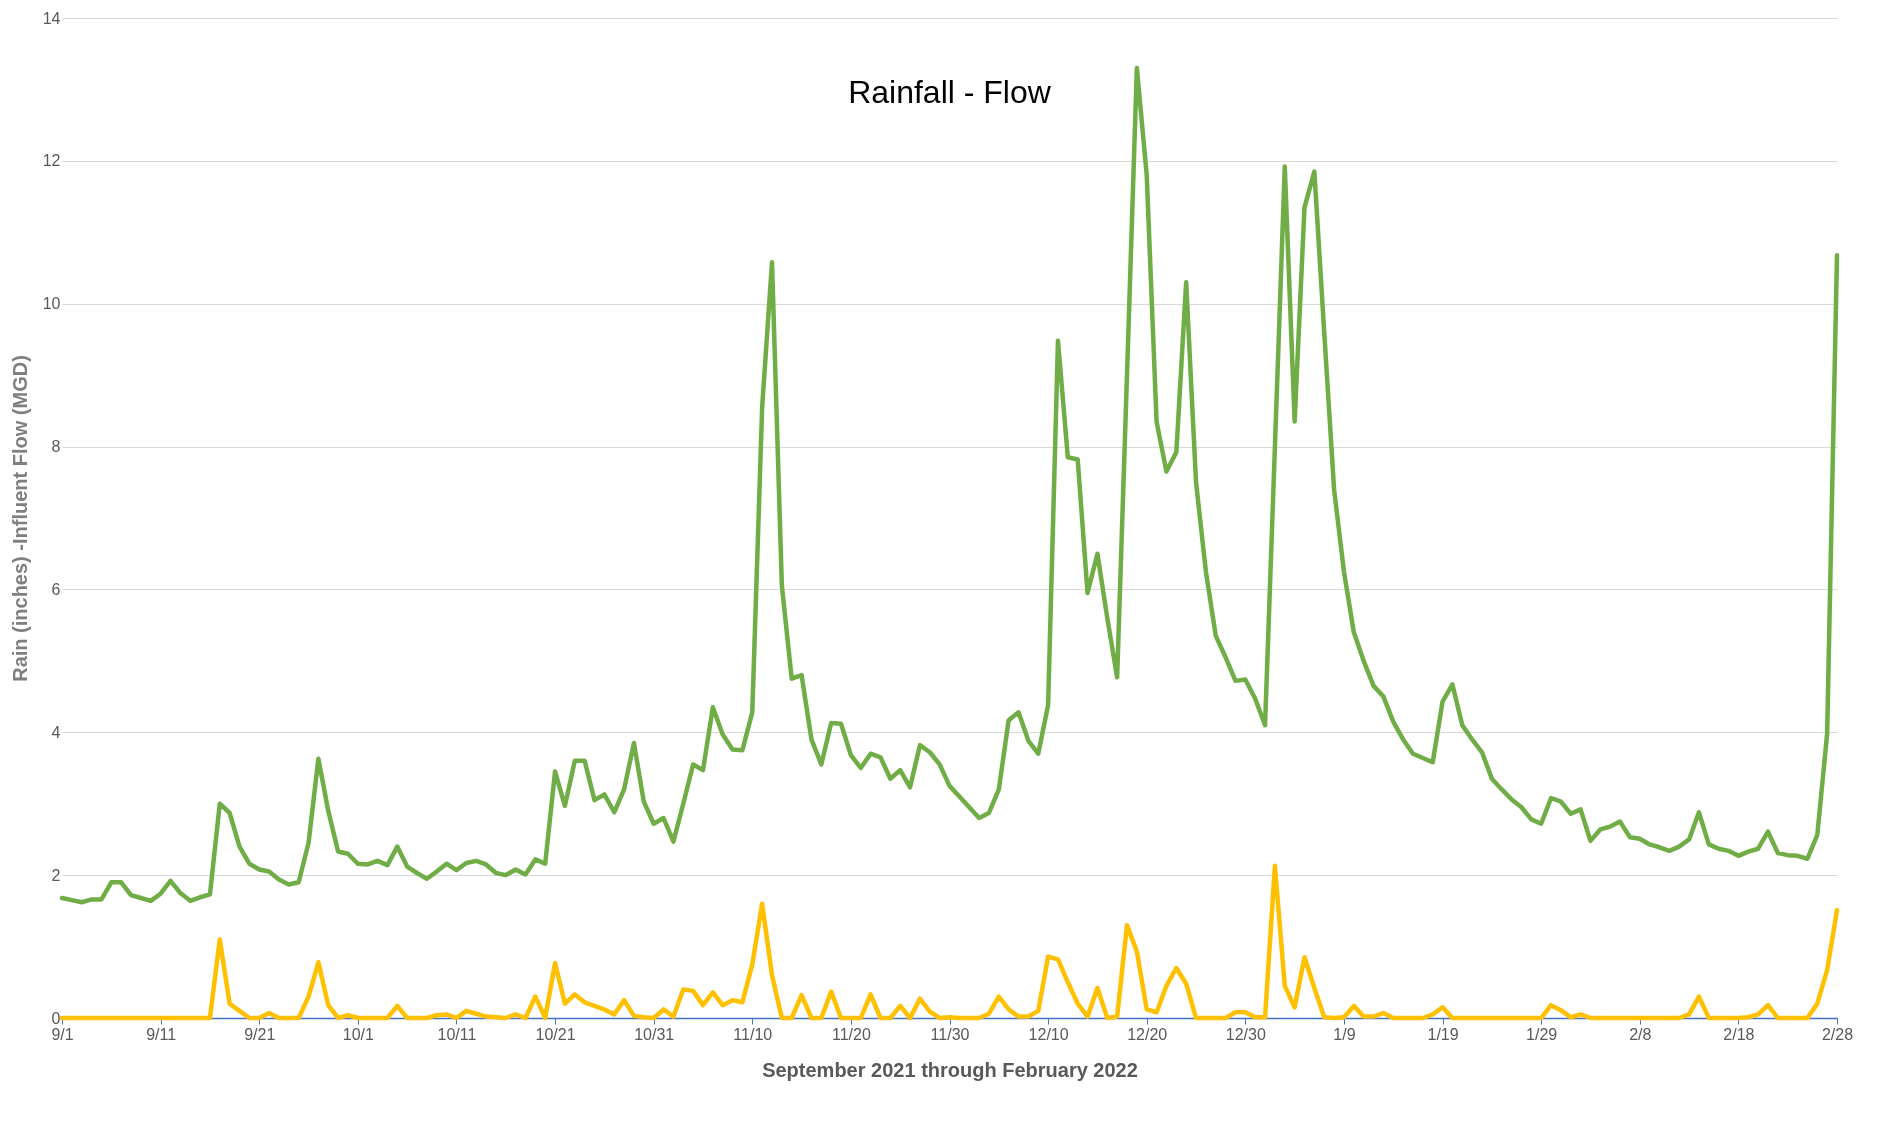 This screenshot has width=1892, height=1135. Describe the element at coordinates (358, 1034) in the screenshot. I see `x-tick-label: 10/1` at that location.